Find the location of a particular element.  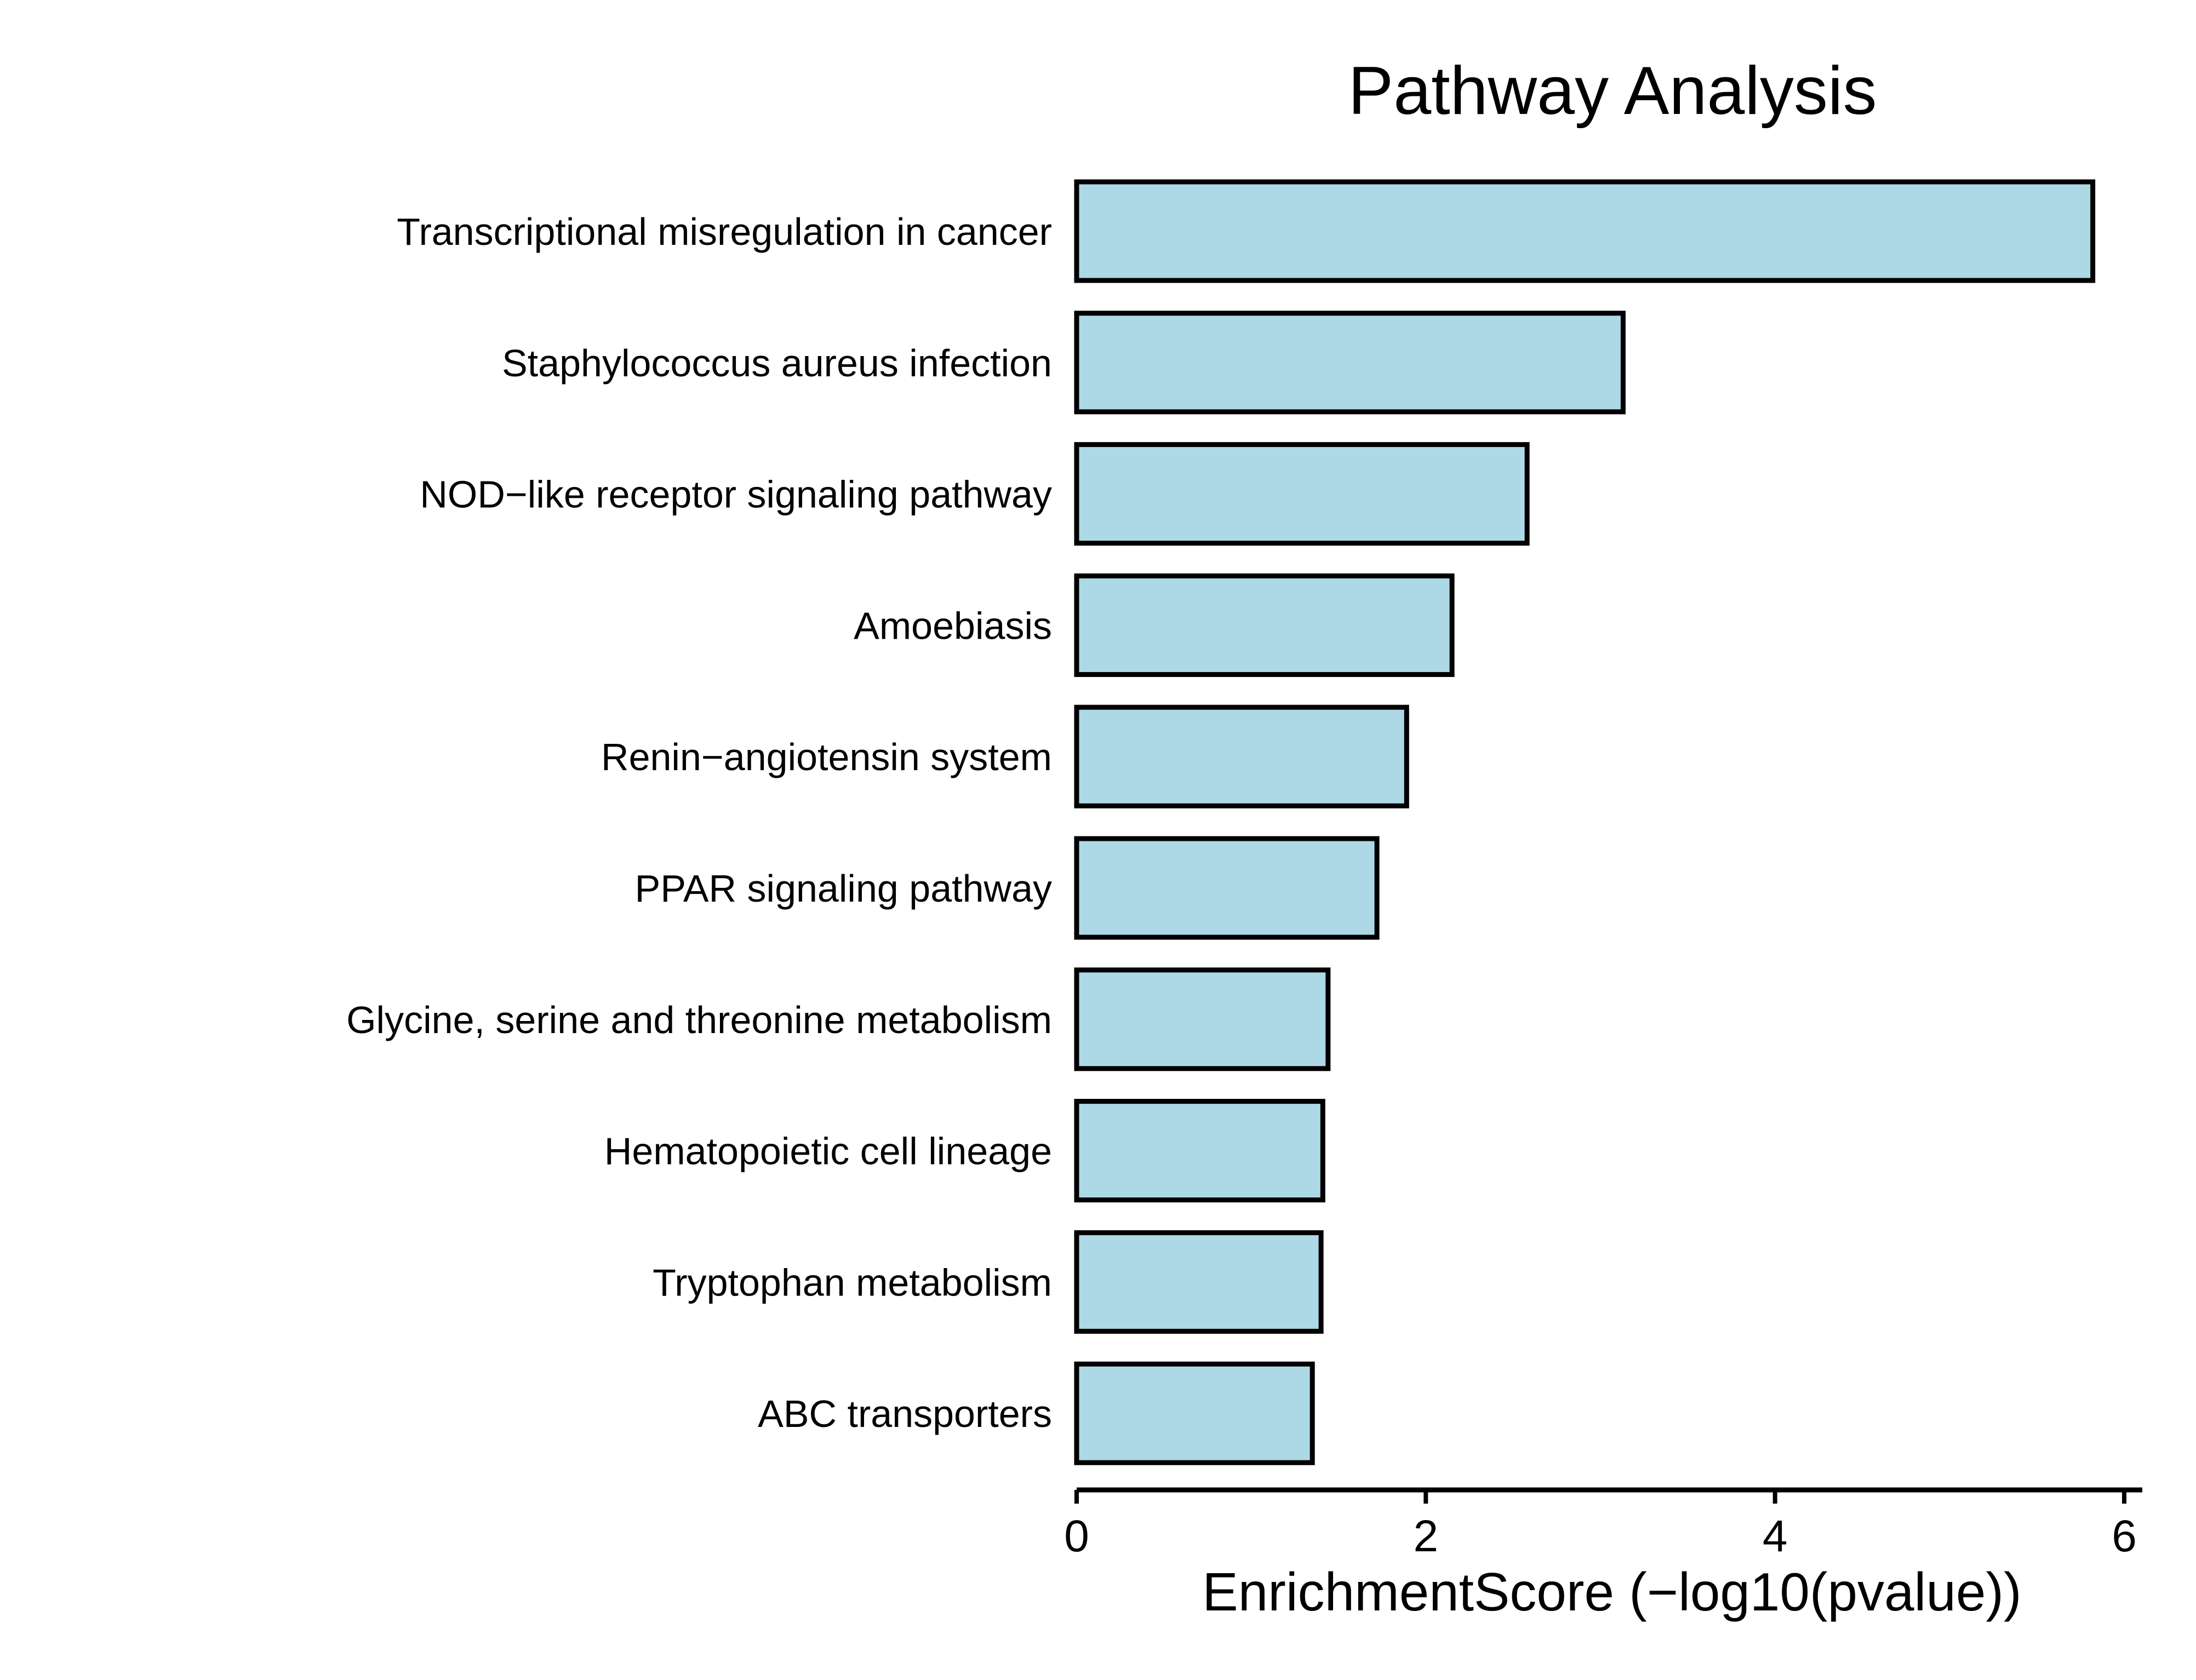

x-tick-label: 4 is located at coordinates (1776, 1536).